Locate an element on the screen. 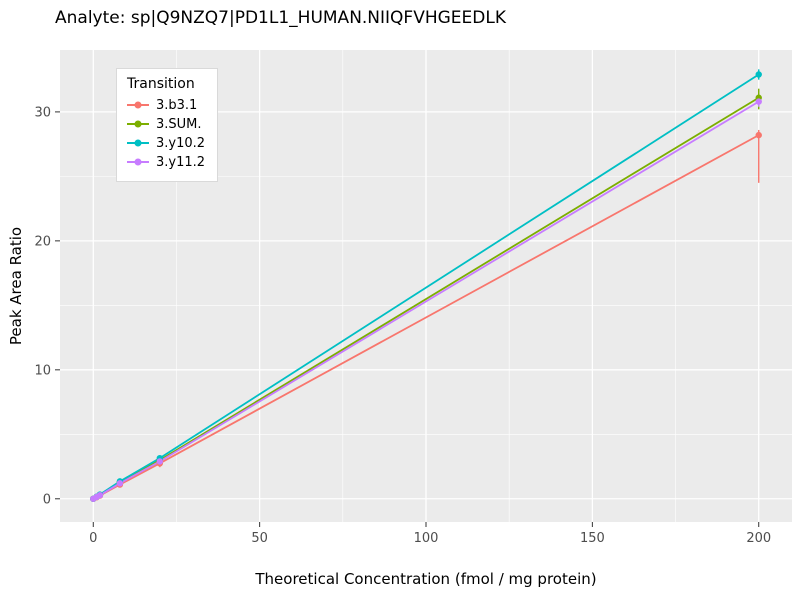 The height and width of the screenshot is (600, 800). legend-label: 3.y11.2 is located at coordinates (181, 162).